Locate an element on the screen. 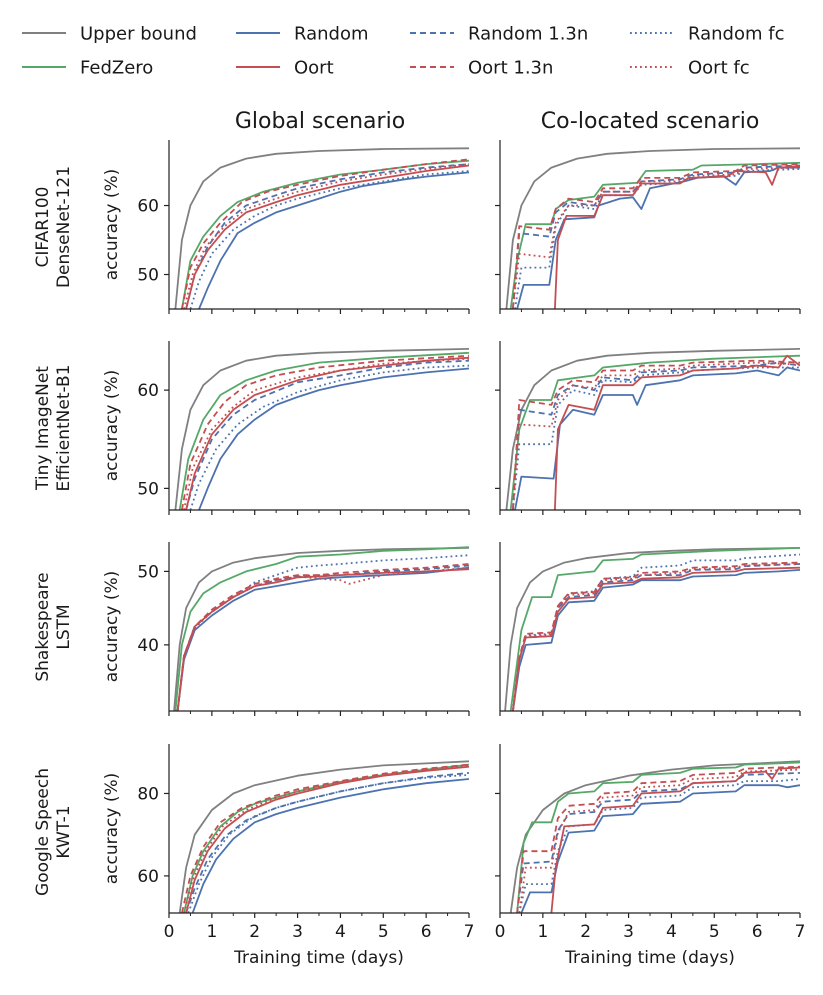 The image size is (823, 995). panel-r0-colocated-series is located at coordinates (652, 228).